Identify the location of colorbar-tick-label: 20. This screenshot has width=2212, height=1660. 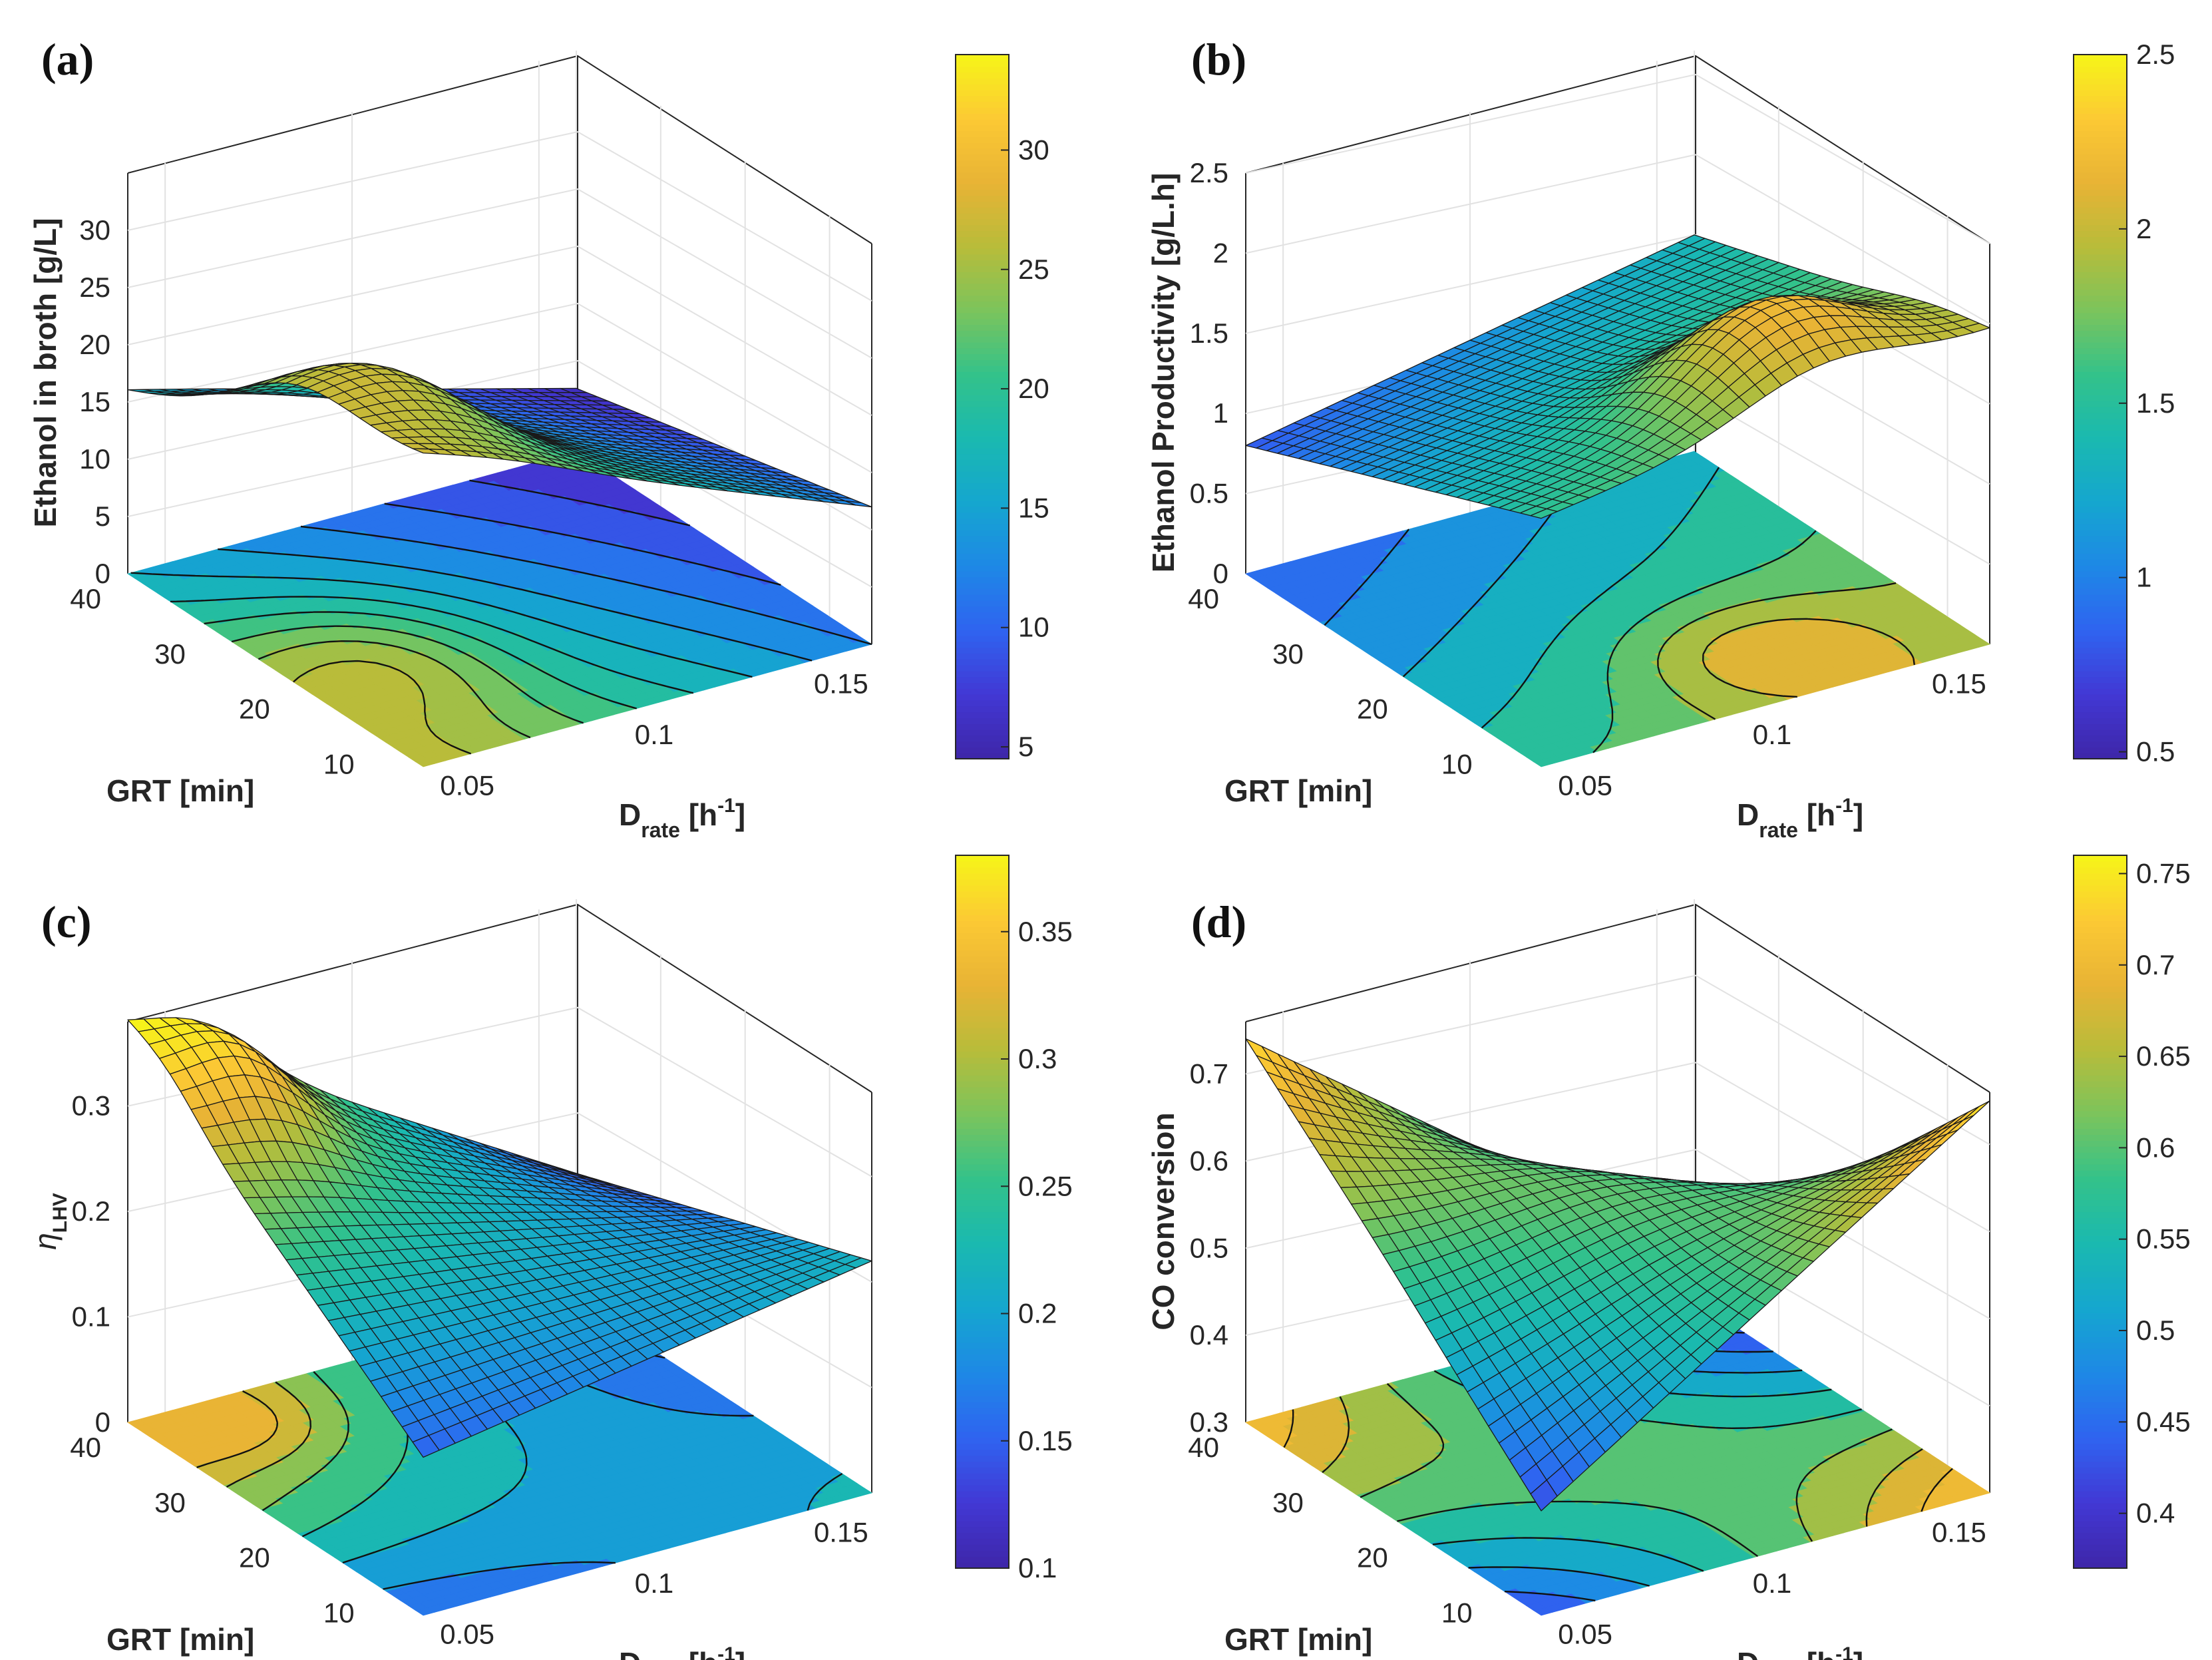
(1033, 388).